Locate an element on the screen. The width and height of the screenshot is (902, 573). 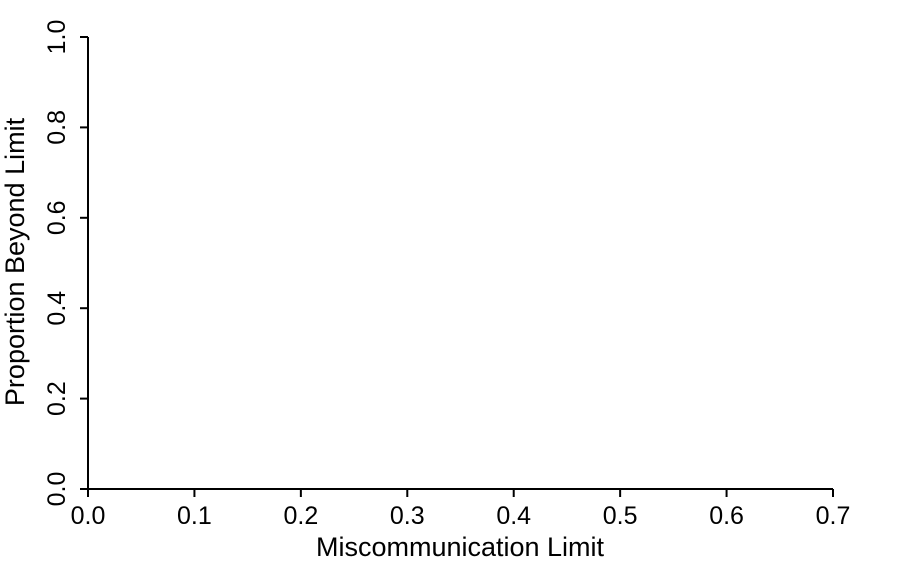
y-tick-label: 1.0 is located at coordinates (57, 37).